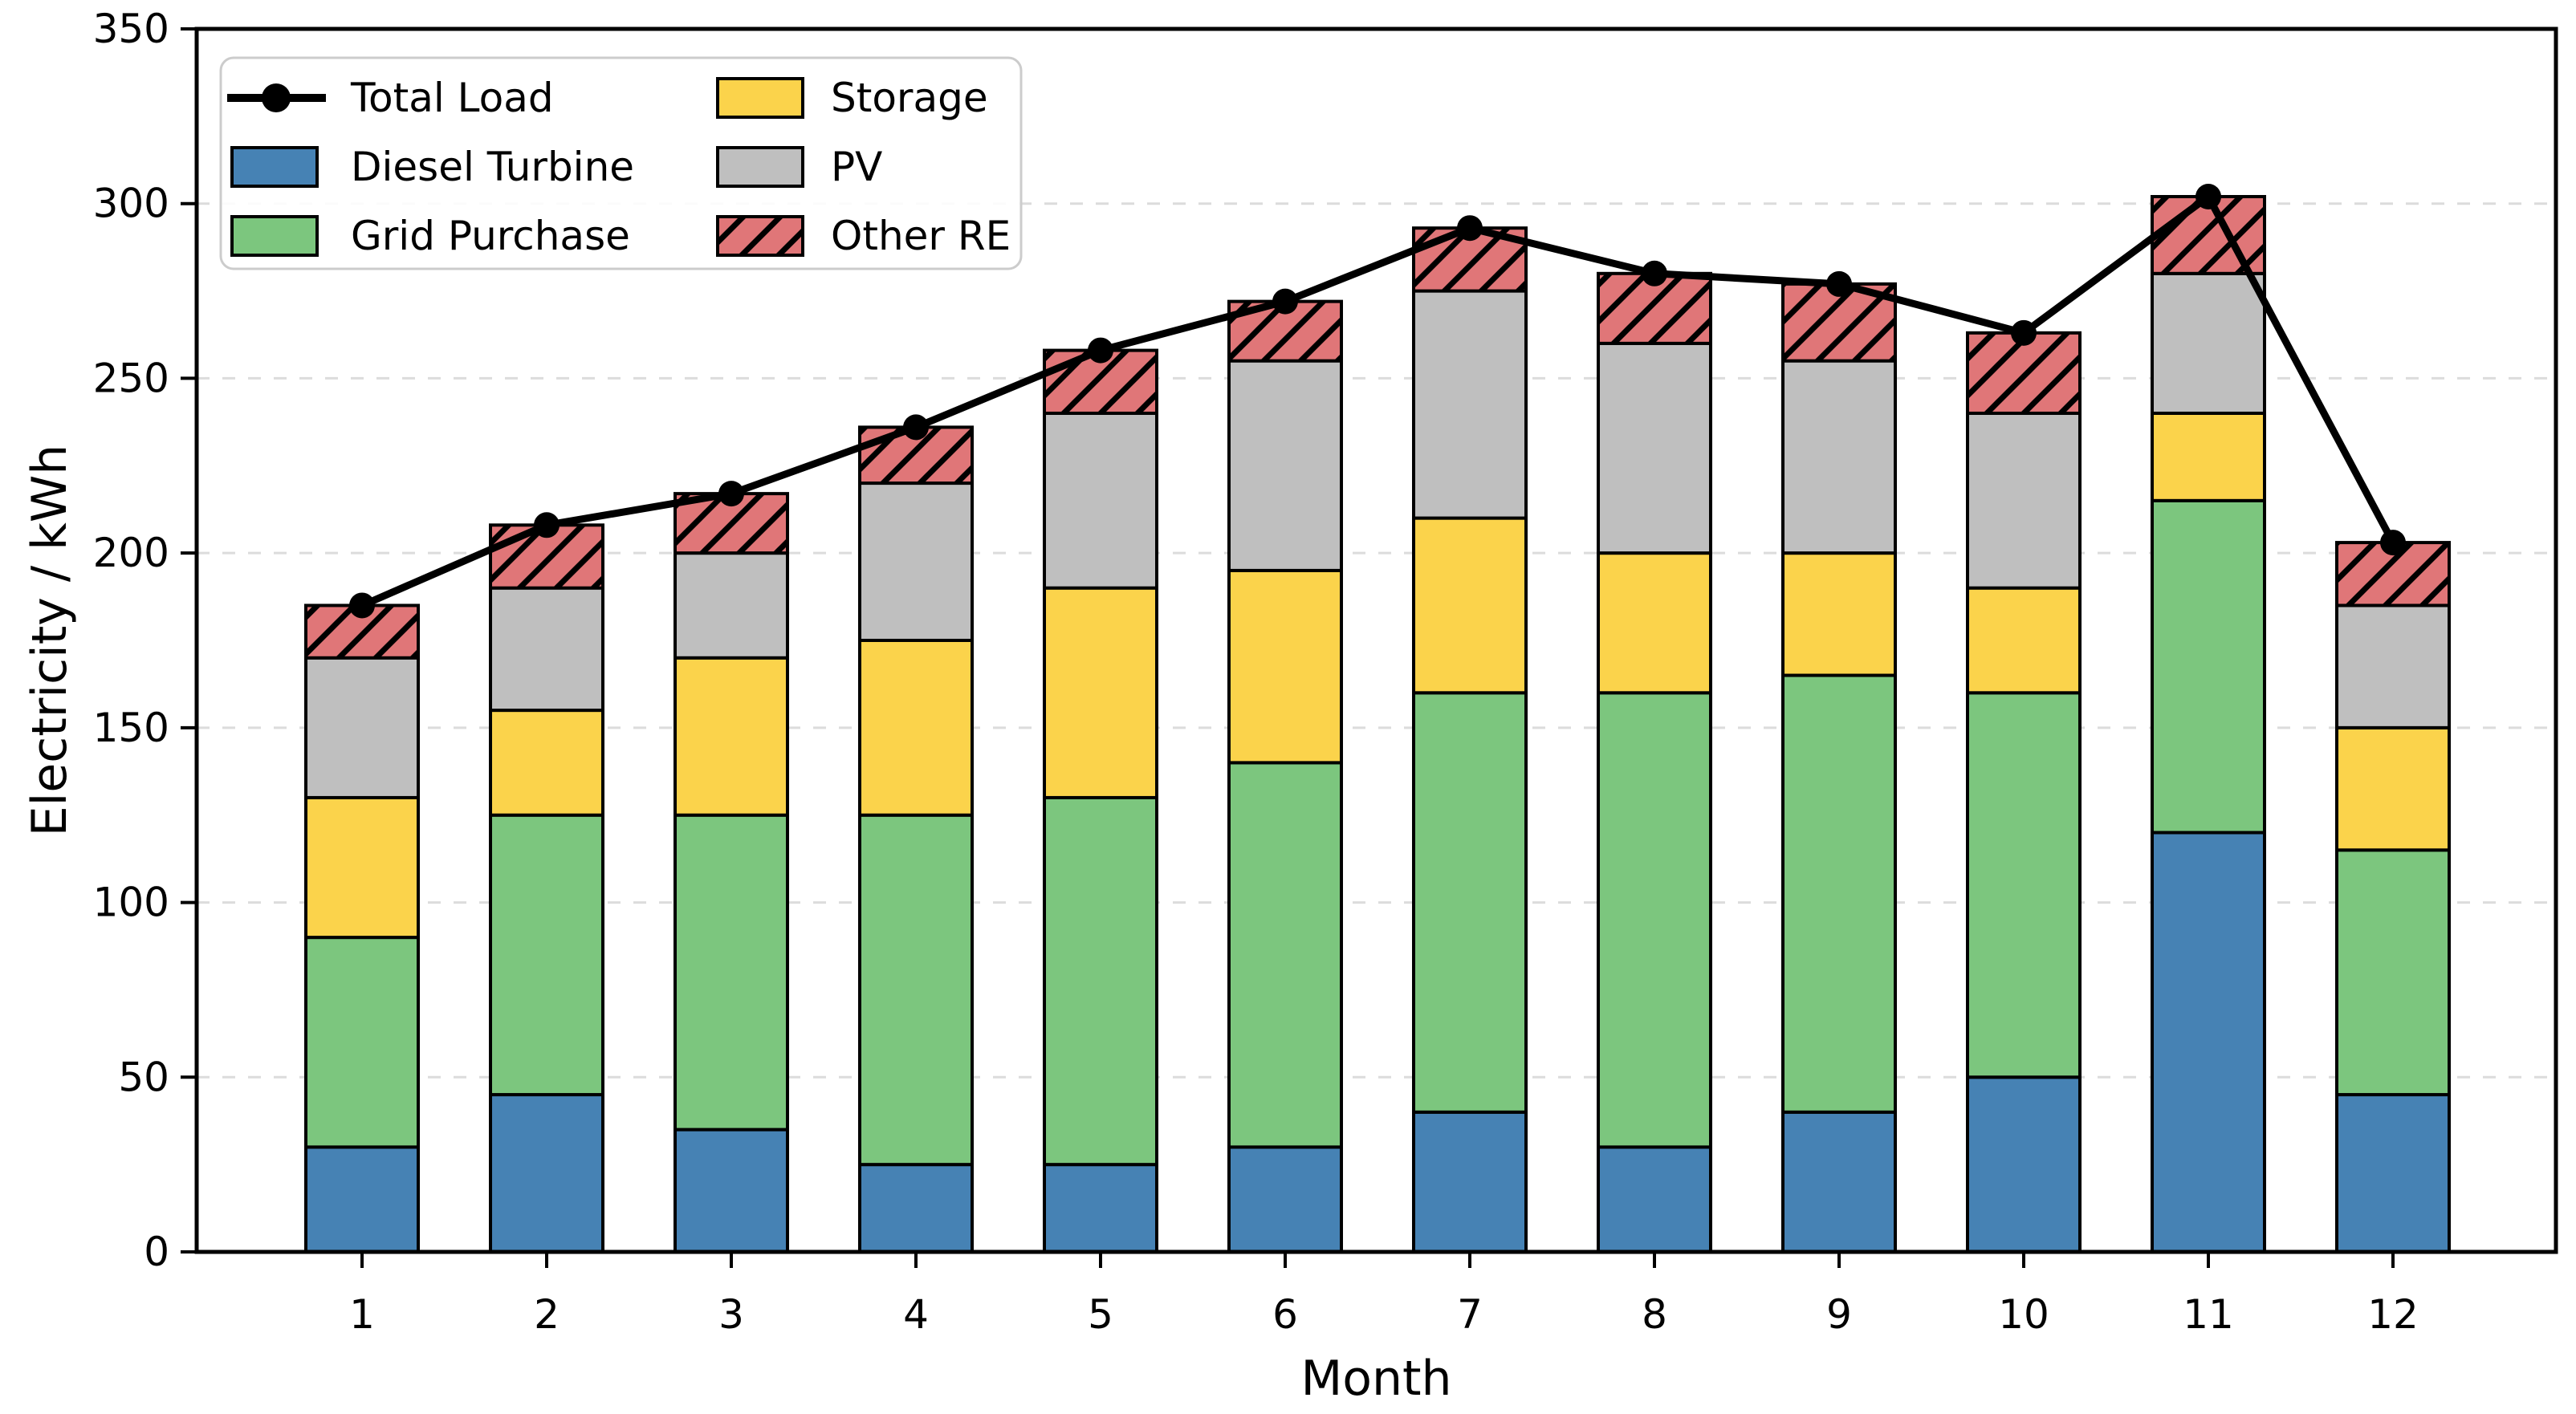 The image size is (2576, 1414). What do you see at coordinates (131, 29) in the screenshot?
I see `y-tick-label-350: 350` at bounding box center [131, 29].